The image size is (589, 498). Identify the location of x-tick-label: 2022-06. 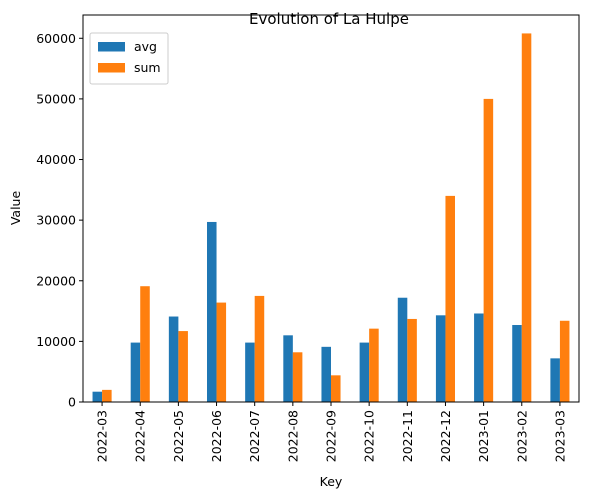
(216, 436).